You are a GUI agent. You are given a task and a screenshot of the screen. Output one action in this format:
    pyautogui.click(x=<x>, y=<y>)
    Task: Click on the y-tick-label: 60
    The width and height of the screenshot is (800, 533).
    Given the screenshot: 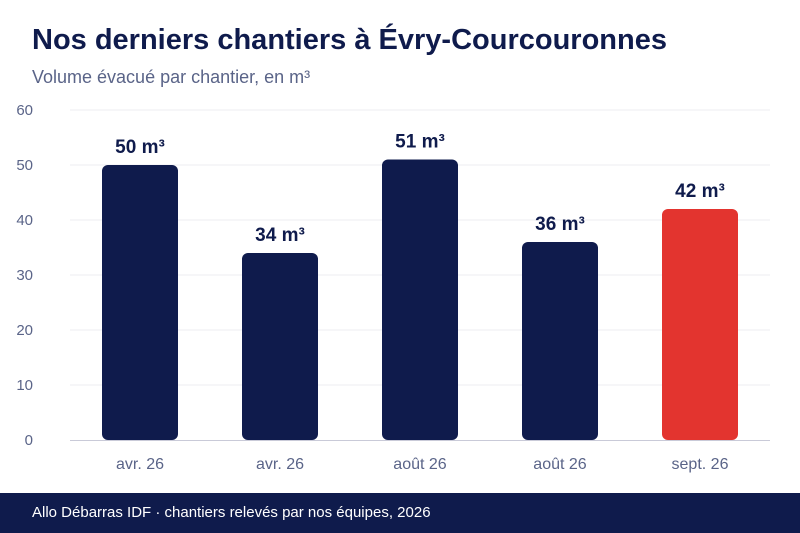 What is the action you would take?
    pyautogui.click(x=24, y=110)
    